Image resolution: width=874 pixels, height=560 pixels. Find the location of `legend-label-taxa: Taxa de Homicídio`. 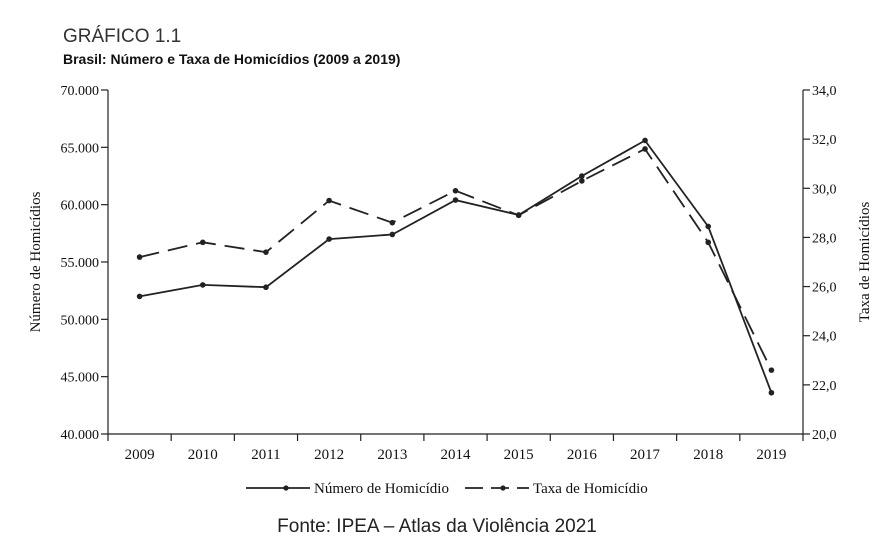

legend-label-taxa: Taxa de Homicídio is located at coordinates (590, 489).